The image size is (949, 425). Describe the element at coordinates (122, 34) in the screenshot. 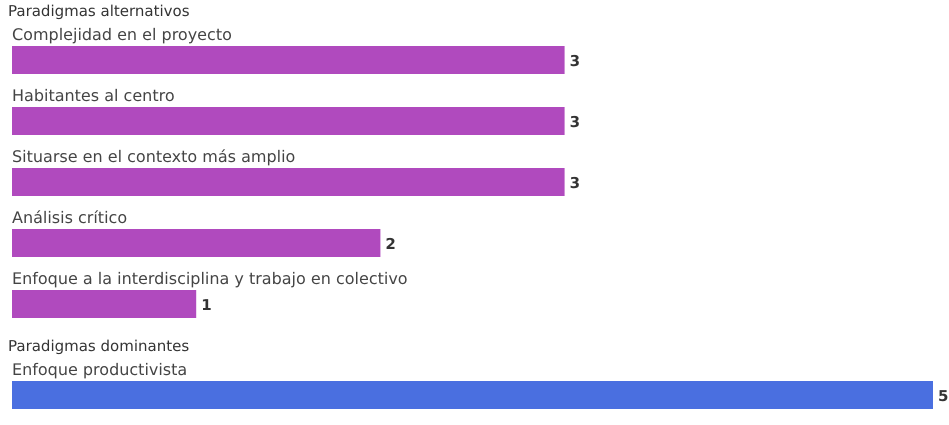

I see `y-tick-label: Complejidad en el proyecto` at that location.